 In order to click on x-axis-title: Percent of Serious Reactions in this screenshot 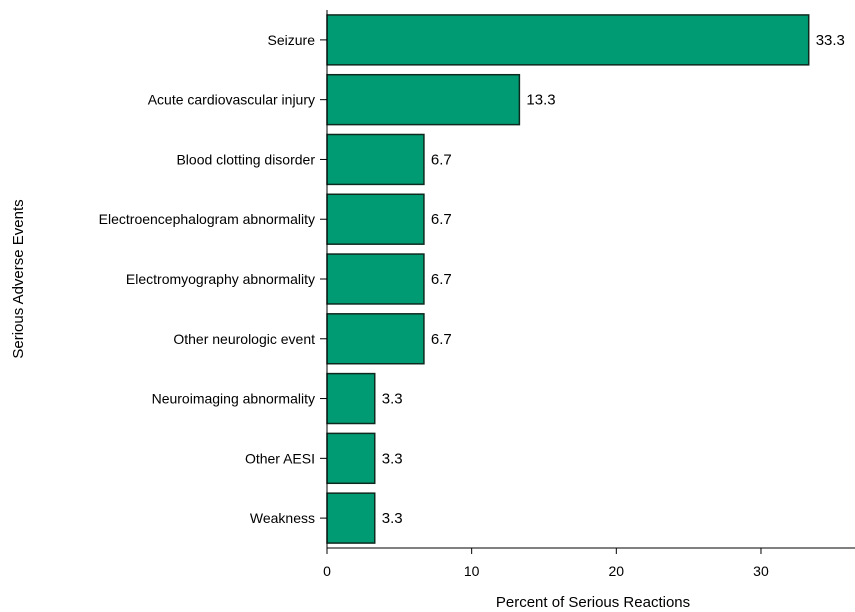, I will do `click(593, 602)`.